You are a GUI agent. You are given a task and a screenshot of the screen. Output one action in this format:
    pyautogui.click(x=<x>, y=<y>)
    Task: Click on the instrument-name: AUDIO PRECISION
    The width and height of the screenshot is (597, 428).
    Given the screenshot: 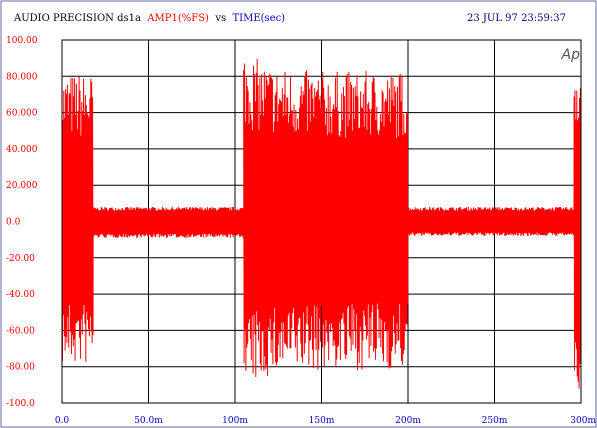 What is the action you would take?
    pyautogui.click(x=64, y=18)
    